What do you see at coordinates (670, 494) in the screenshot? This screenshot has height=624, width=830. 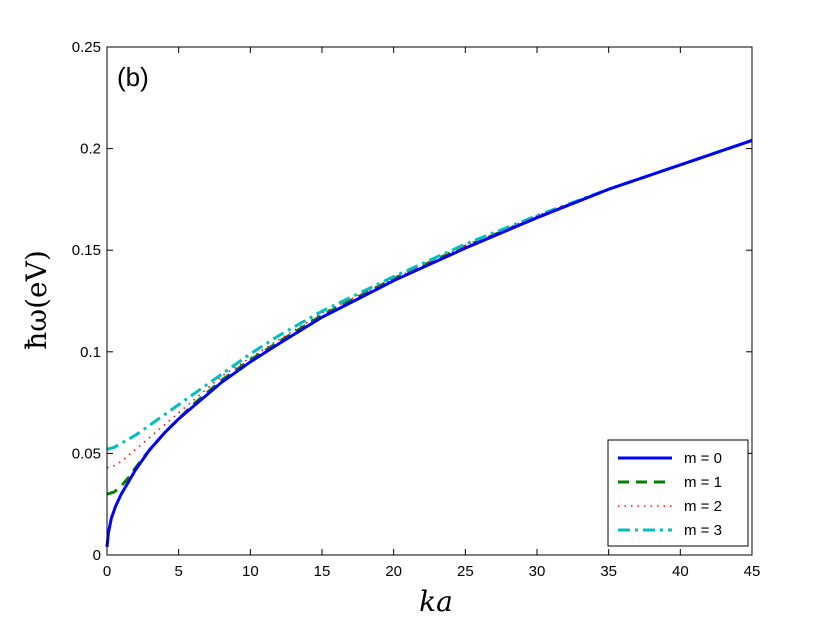 I see `legend-items: m = 0 m = 1 m = 2 m = 3` at bounding box center [670, 494].